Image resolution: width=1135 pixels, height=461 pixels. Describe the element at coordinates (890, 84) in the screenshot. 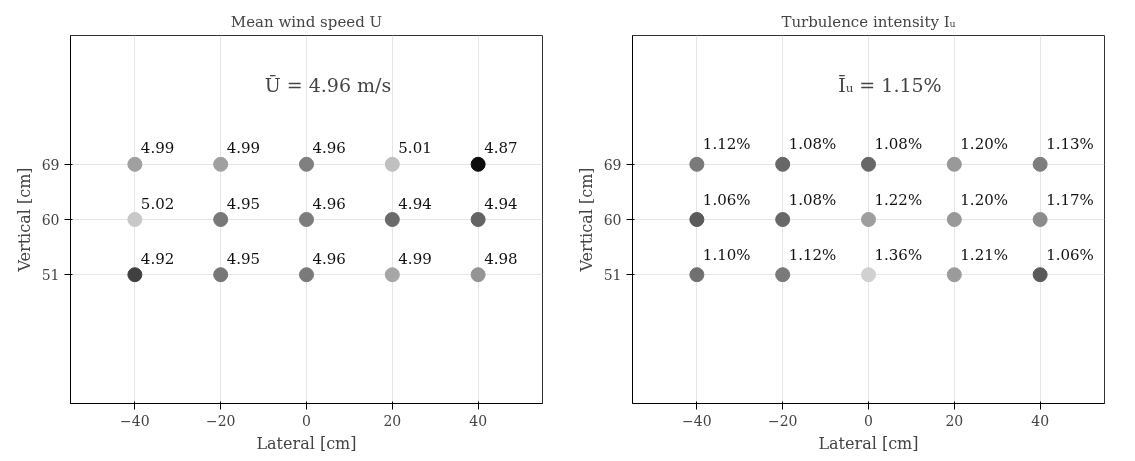

I see `annotation: Īᵤ = 1.15%` at that location.